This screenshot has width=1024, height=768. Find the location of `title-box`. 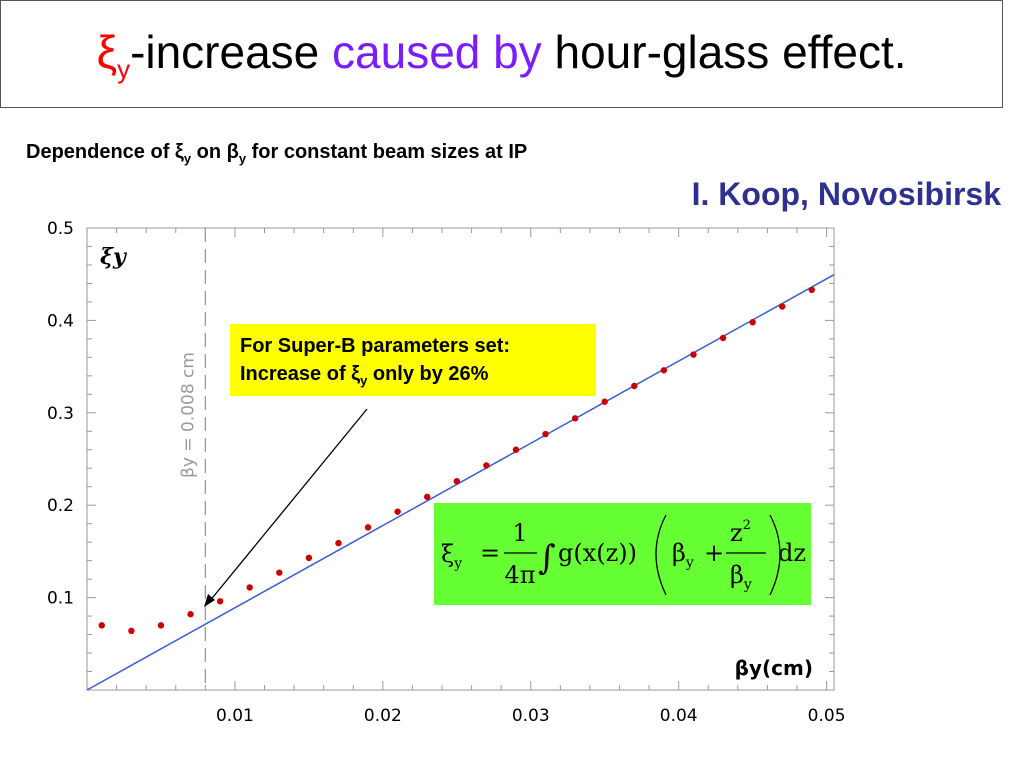

title-box is located at coordinates (501, 54).